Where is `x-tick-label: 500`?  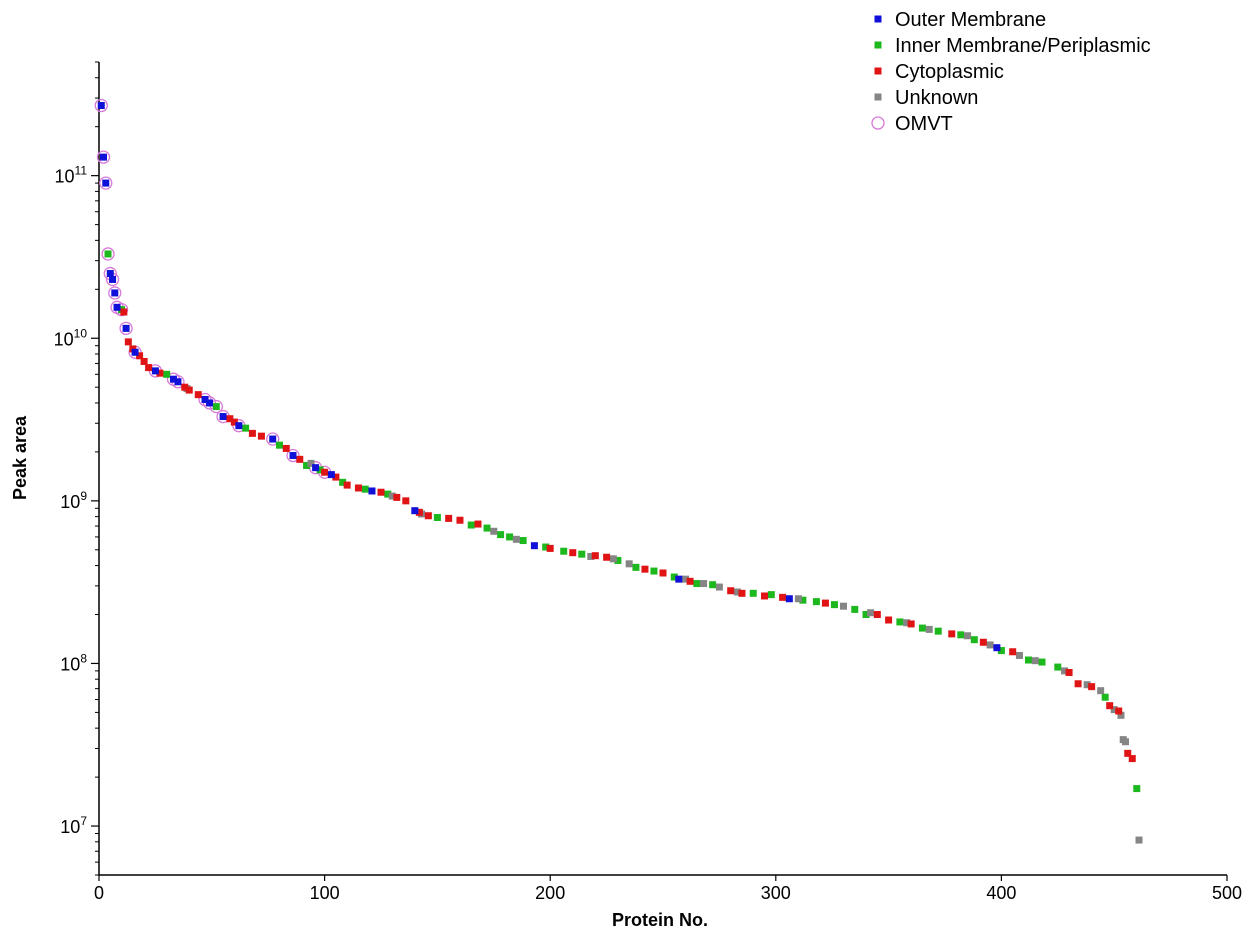
x-tick-label: 500 is located at coordinates (1227, 893).